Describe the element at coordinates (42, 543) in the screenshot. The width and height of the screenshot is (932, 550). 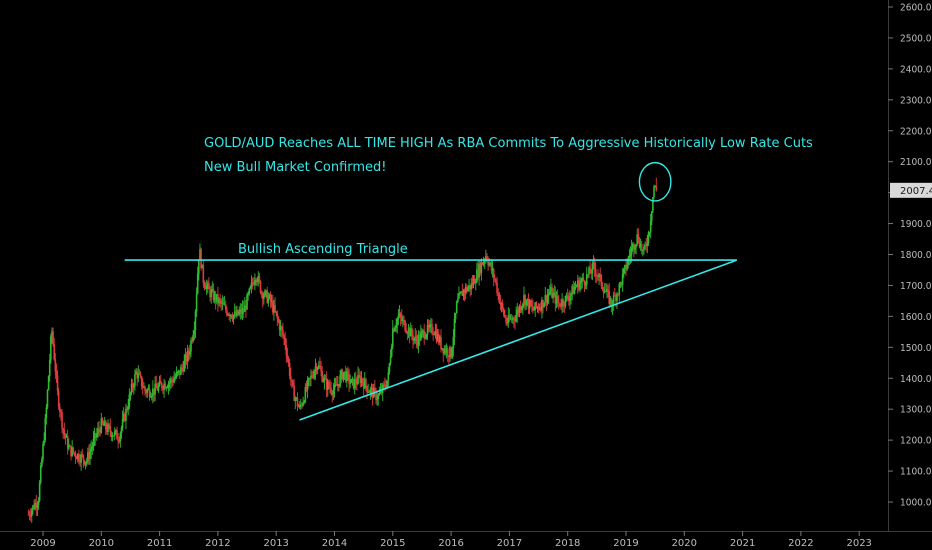
I see `x-tick-label: 2009` at that location.